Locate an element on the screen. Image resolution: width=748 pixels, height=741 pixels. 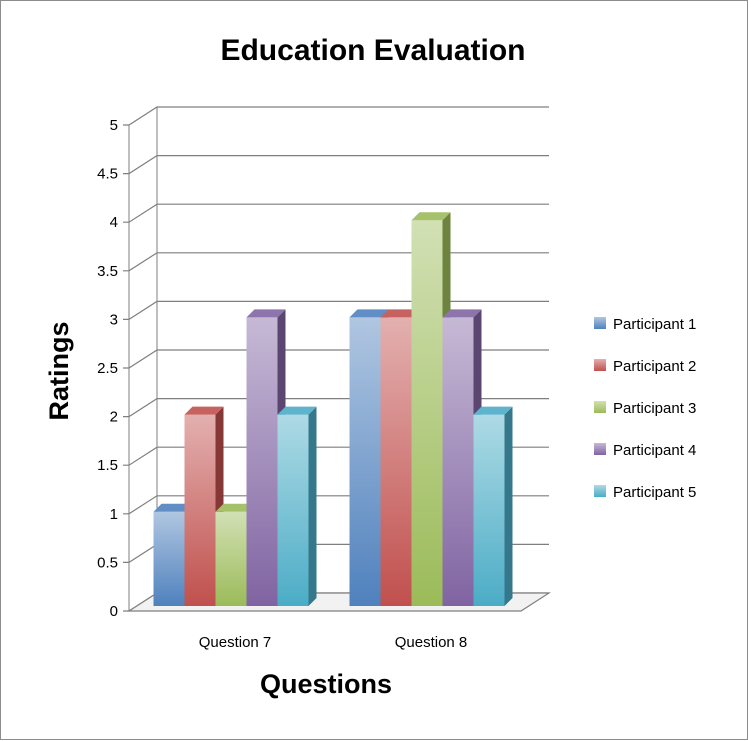
legend-item: Participant 5 is located at coordinates (645, 492).